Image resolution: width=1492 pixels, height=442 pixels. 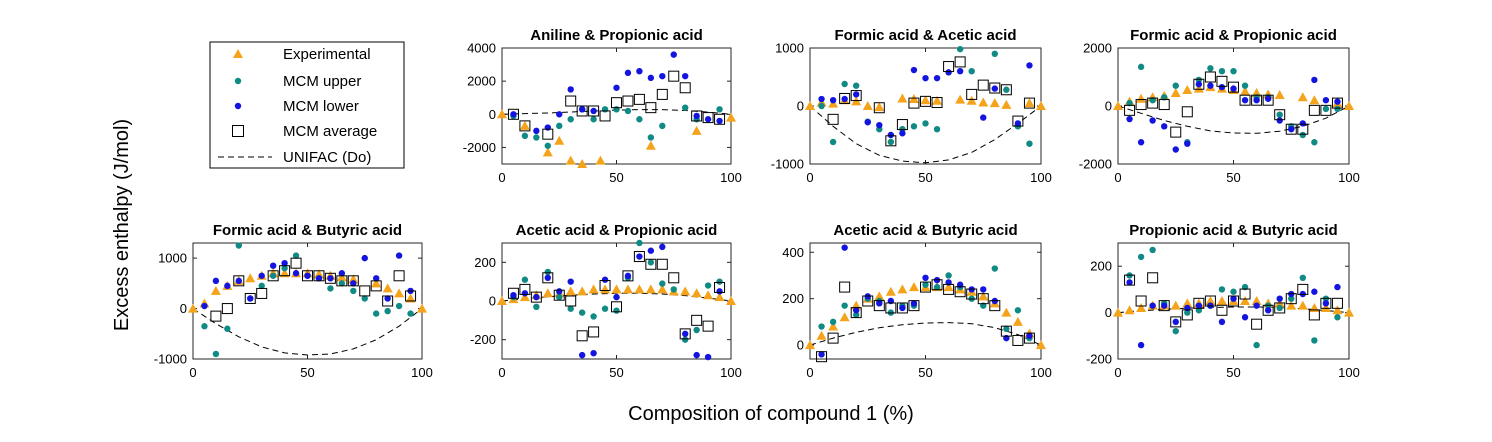 What do you see at coordinates (731, 372) in the screenshot?
I see `x-tick-label: 100` at bounding box center [731, 372].